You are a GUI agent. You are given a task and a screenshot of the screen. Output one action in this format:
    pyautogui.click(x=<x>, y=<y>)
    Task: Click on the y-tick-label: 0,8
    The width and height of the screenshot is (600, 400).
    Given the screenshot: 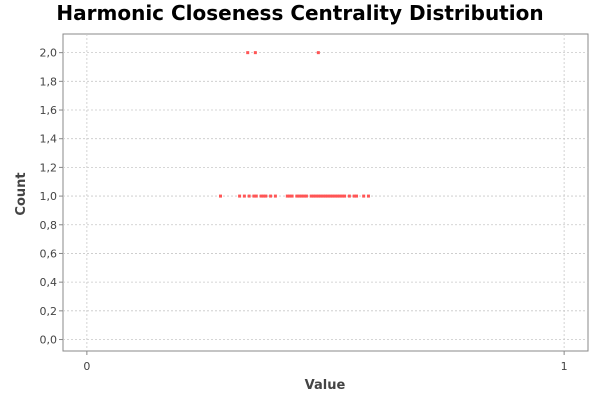 What is the action you would take?
    pyautogui.click(x=49, y=225)
    